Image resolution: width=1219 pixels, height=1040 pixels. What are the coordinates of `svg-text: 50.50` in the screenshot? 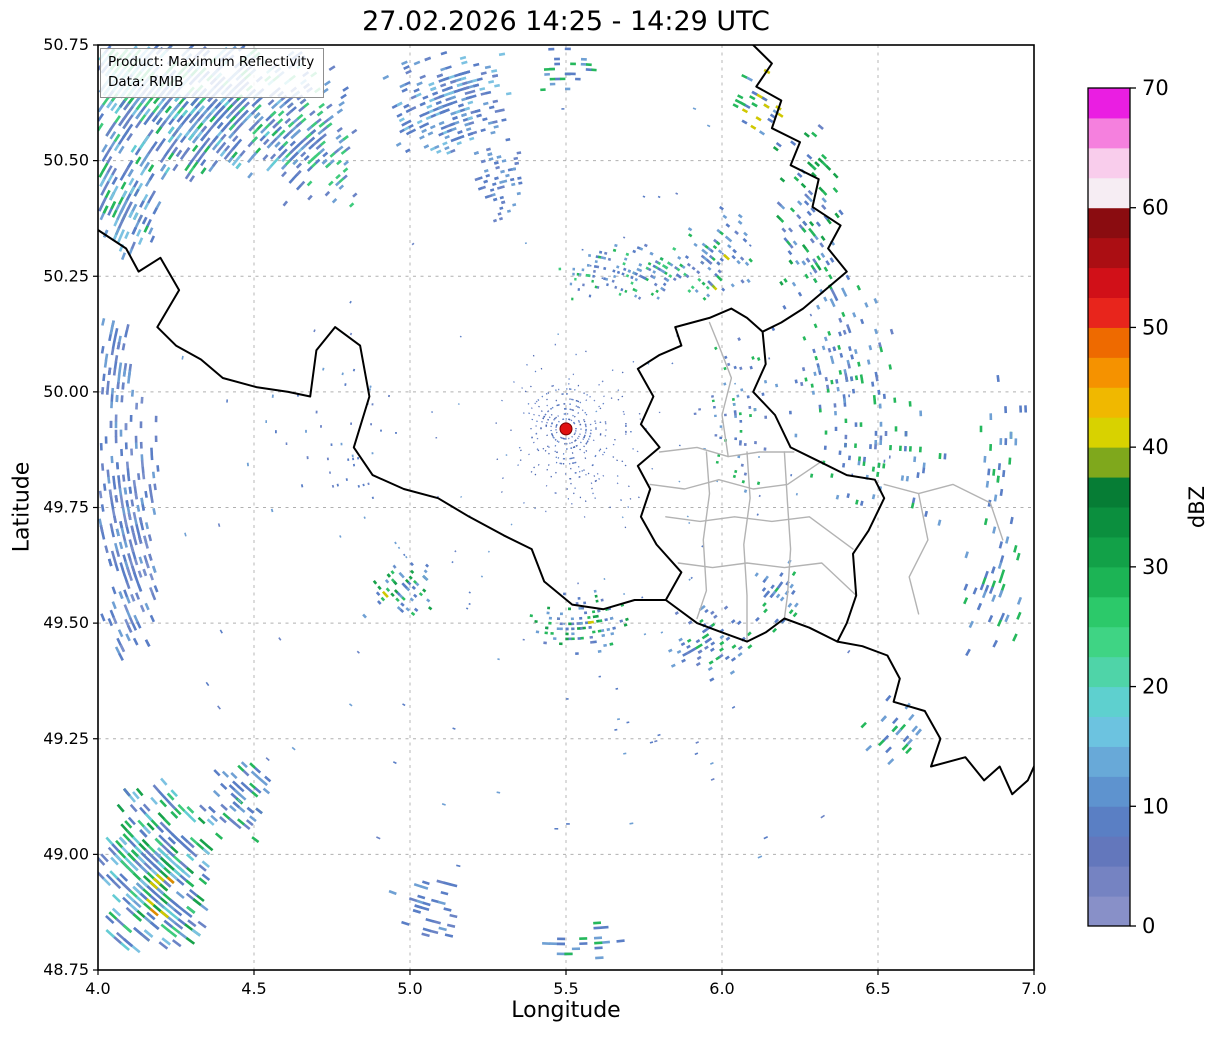 It's located at (66, 160).